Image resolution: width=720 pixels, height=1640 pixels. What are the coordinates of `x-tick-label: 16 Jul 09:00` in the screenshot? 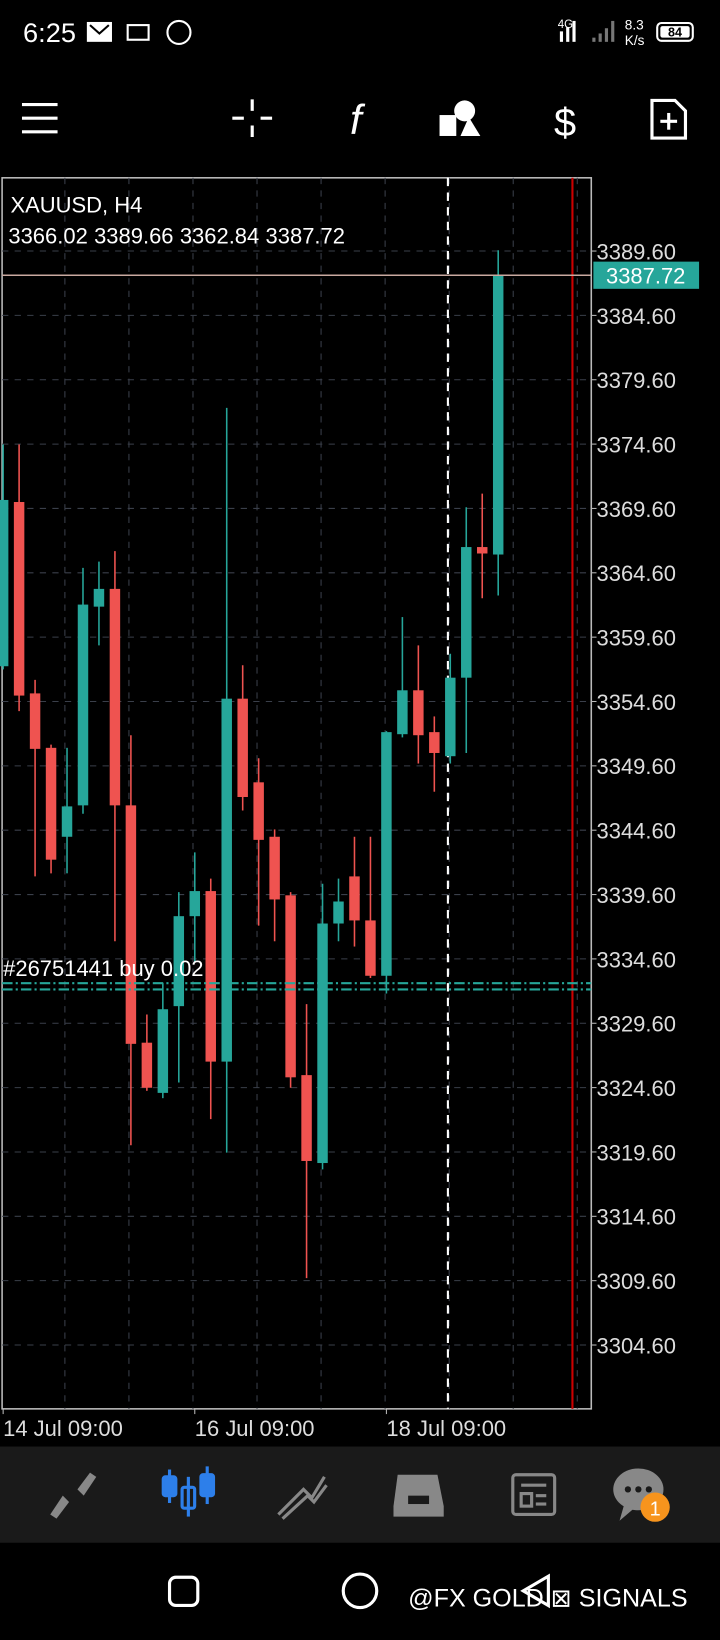 It's located at (255, 1428).